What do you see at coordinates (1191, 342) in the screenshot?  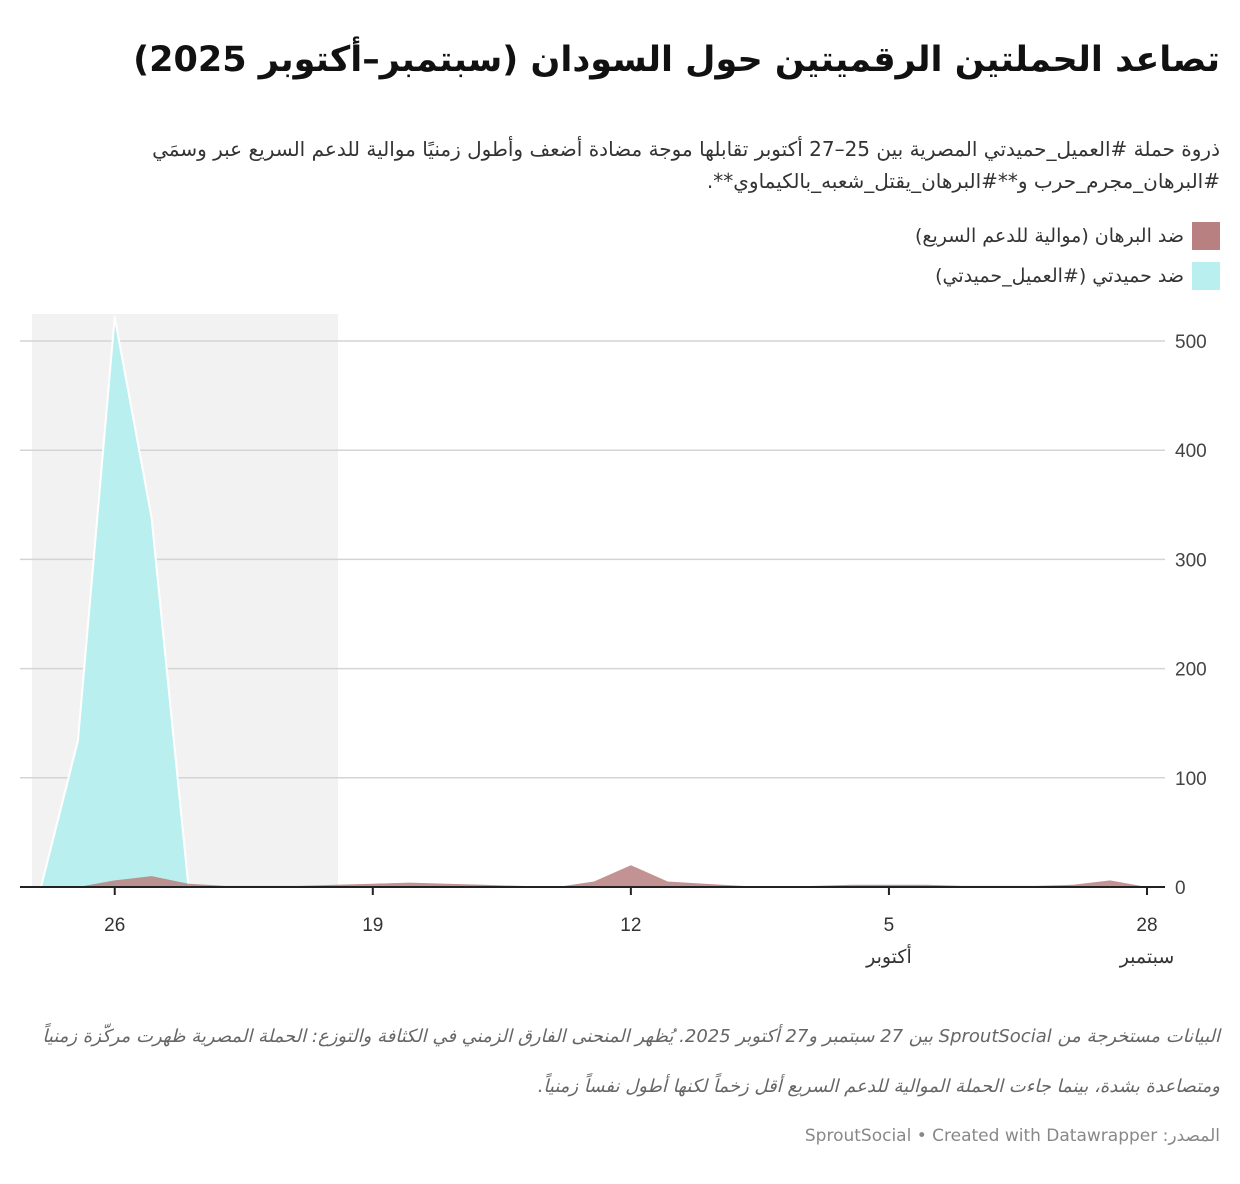 I see `y-tick-label: 500` at bounding box center [1191, 342].